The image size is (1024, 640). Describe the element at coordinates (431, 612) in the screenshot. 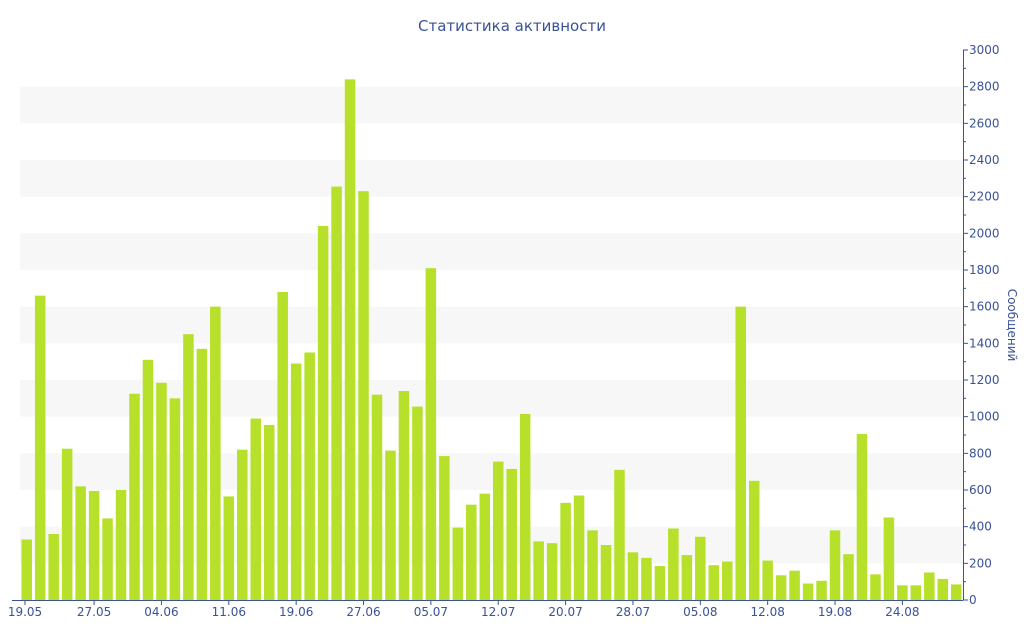

I see `x-tick-label: 05.07` at that location.